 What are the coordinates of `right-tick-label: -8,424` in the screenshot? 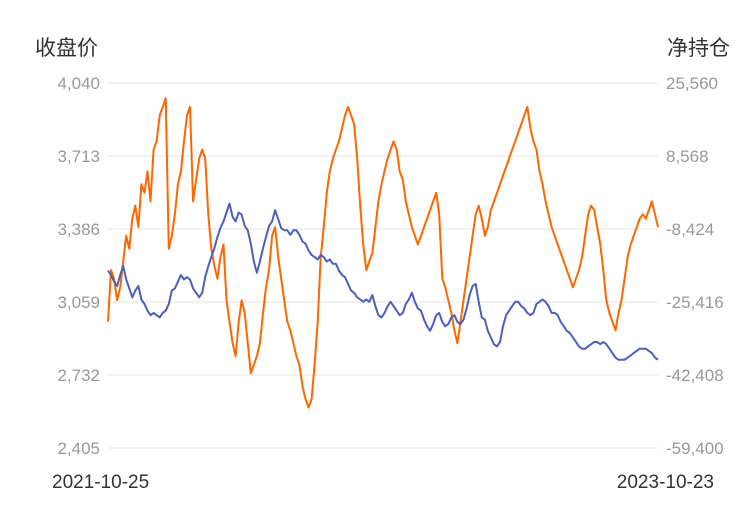 It's located at (690, 229).